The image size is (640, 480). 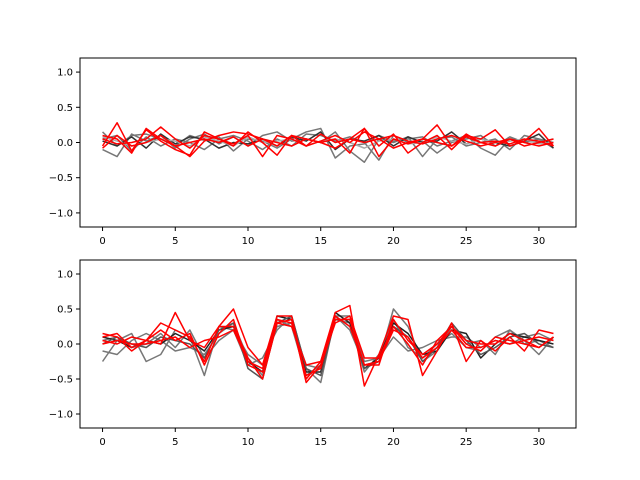 What do you see at coordinates (393, 241) in the screenshot?
I see `x-tick-label-0-4: 20` at bounding box center [393, 241].